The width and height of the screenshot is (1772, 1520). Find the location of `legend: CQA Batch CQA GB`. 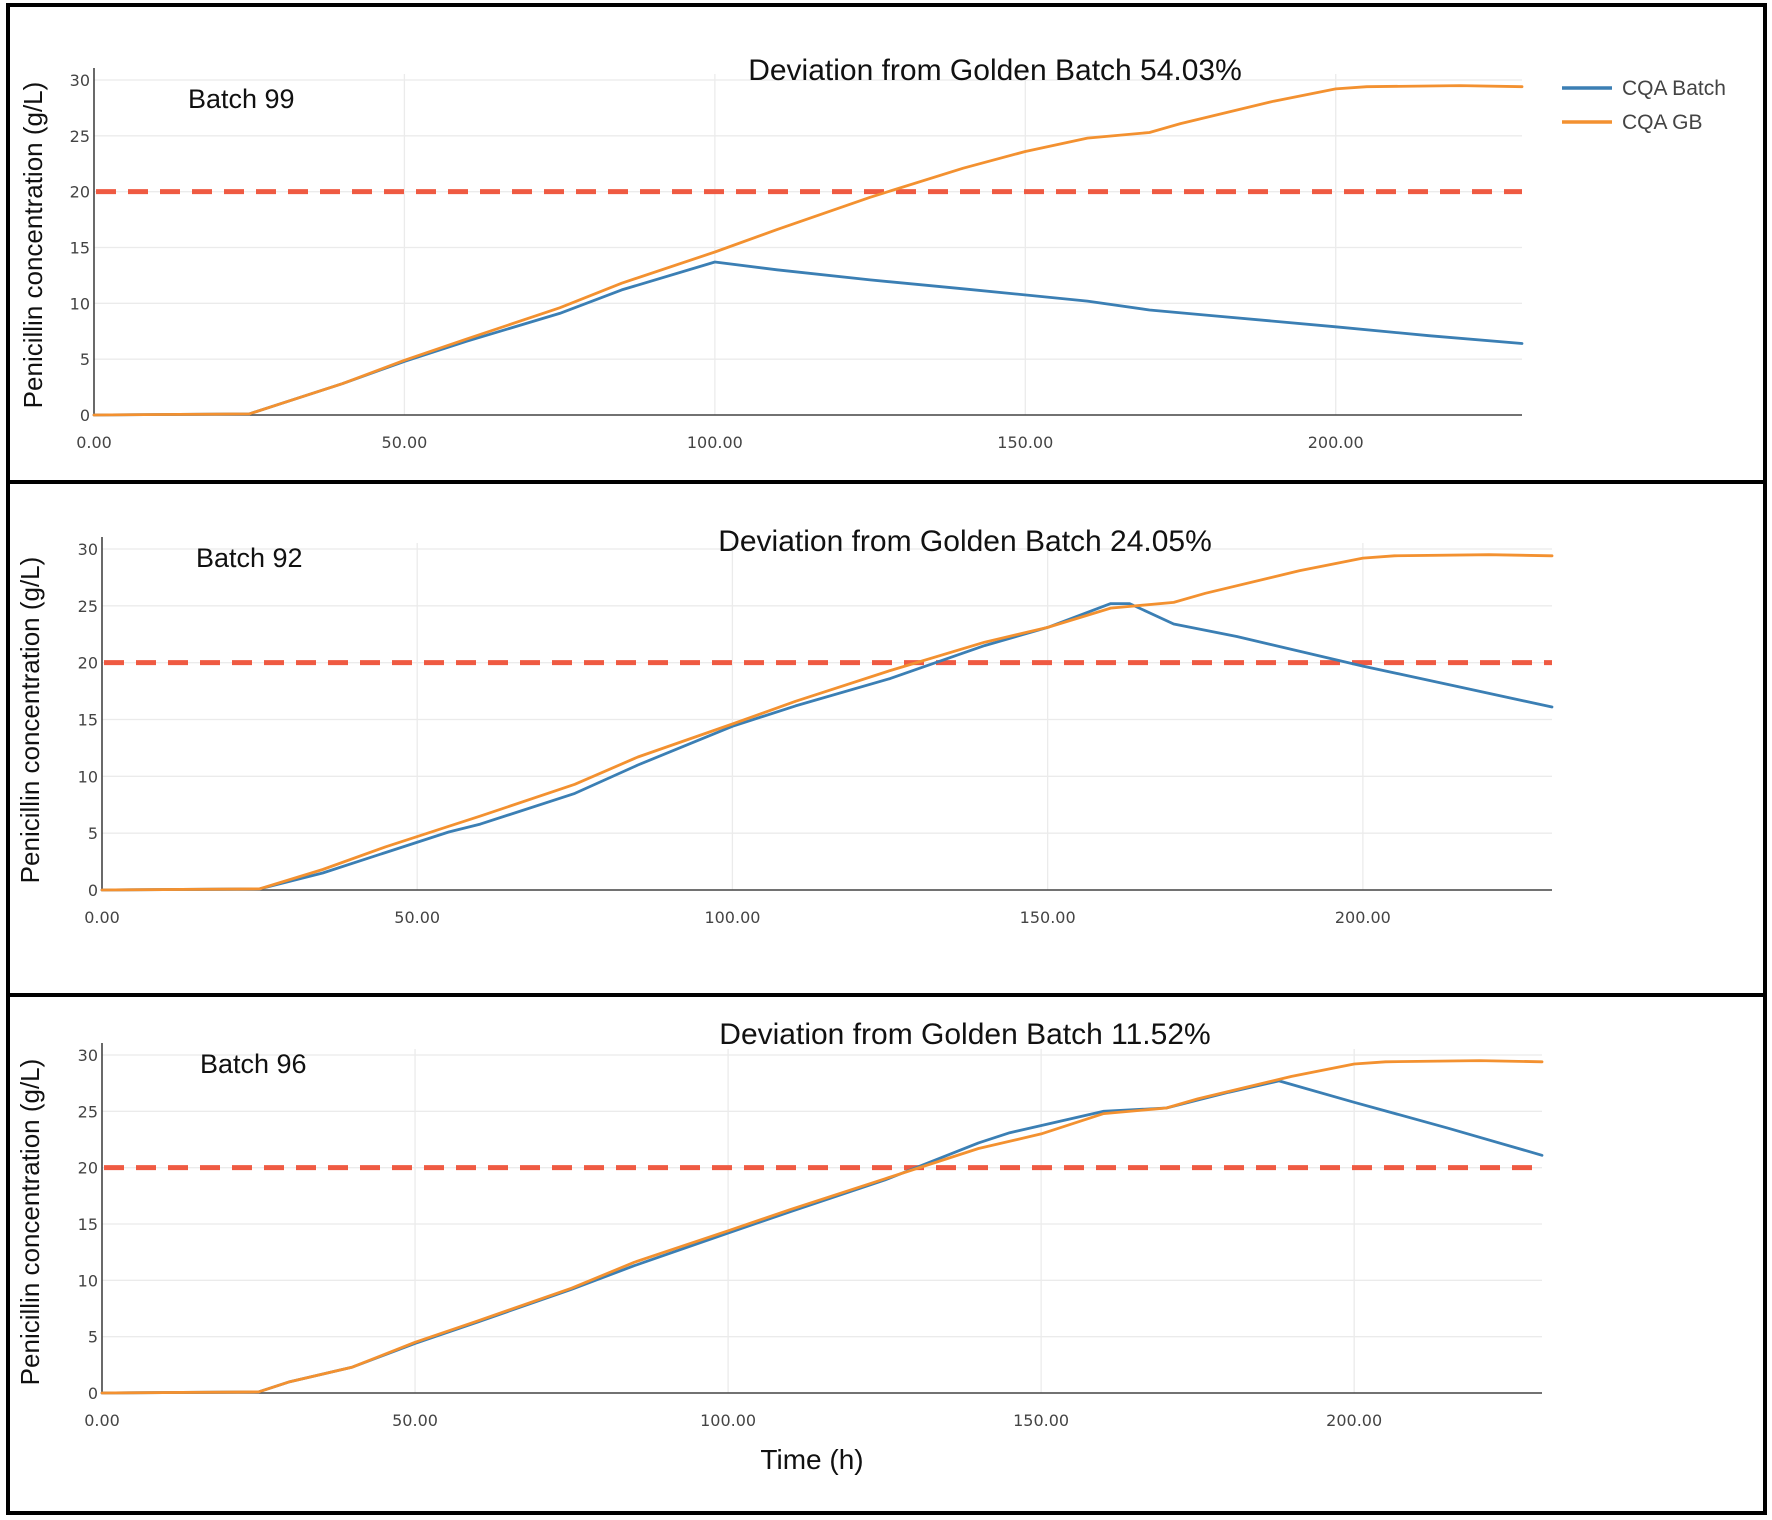

legend: CQA Batch CQA GB is located at coordinates (1644, 105).